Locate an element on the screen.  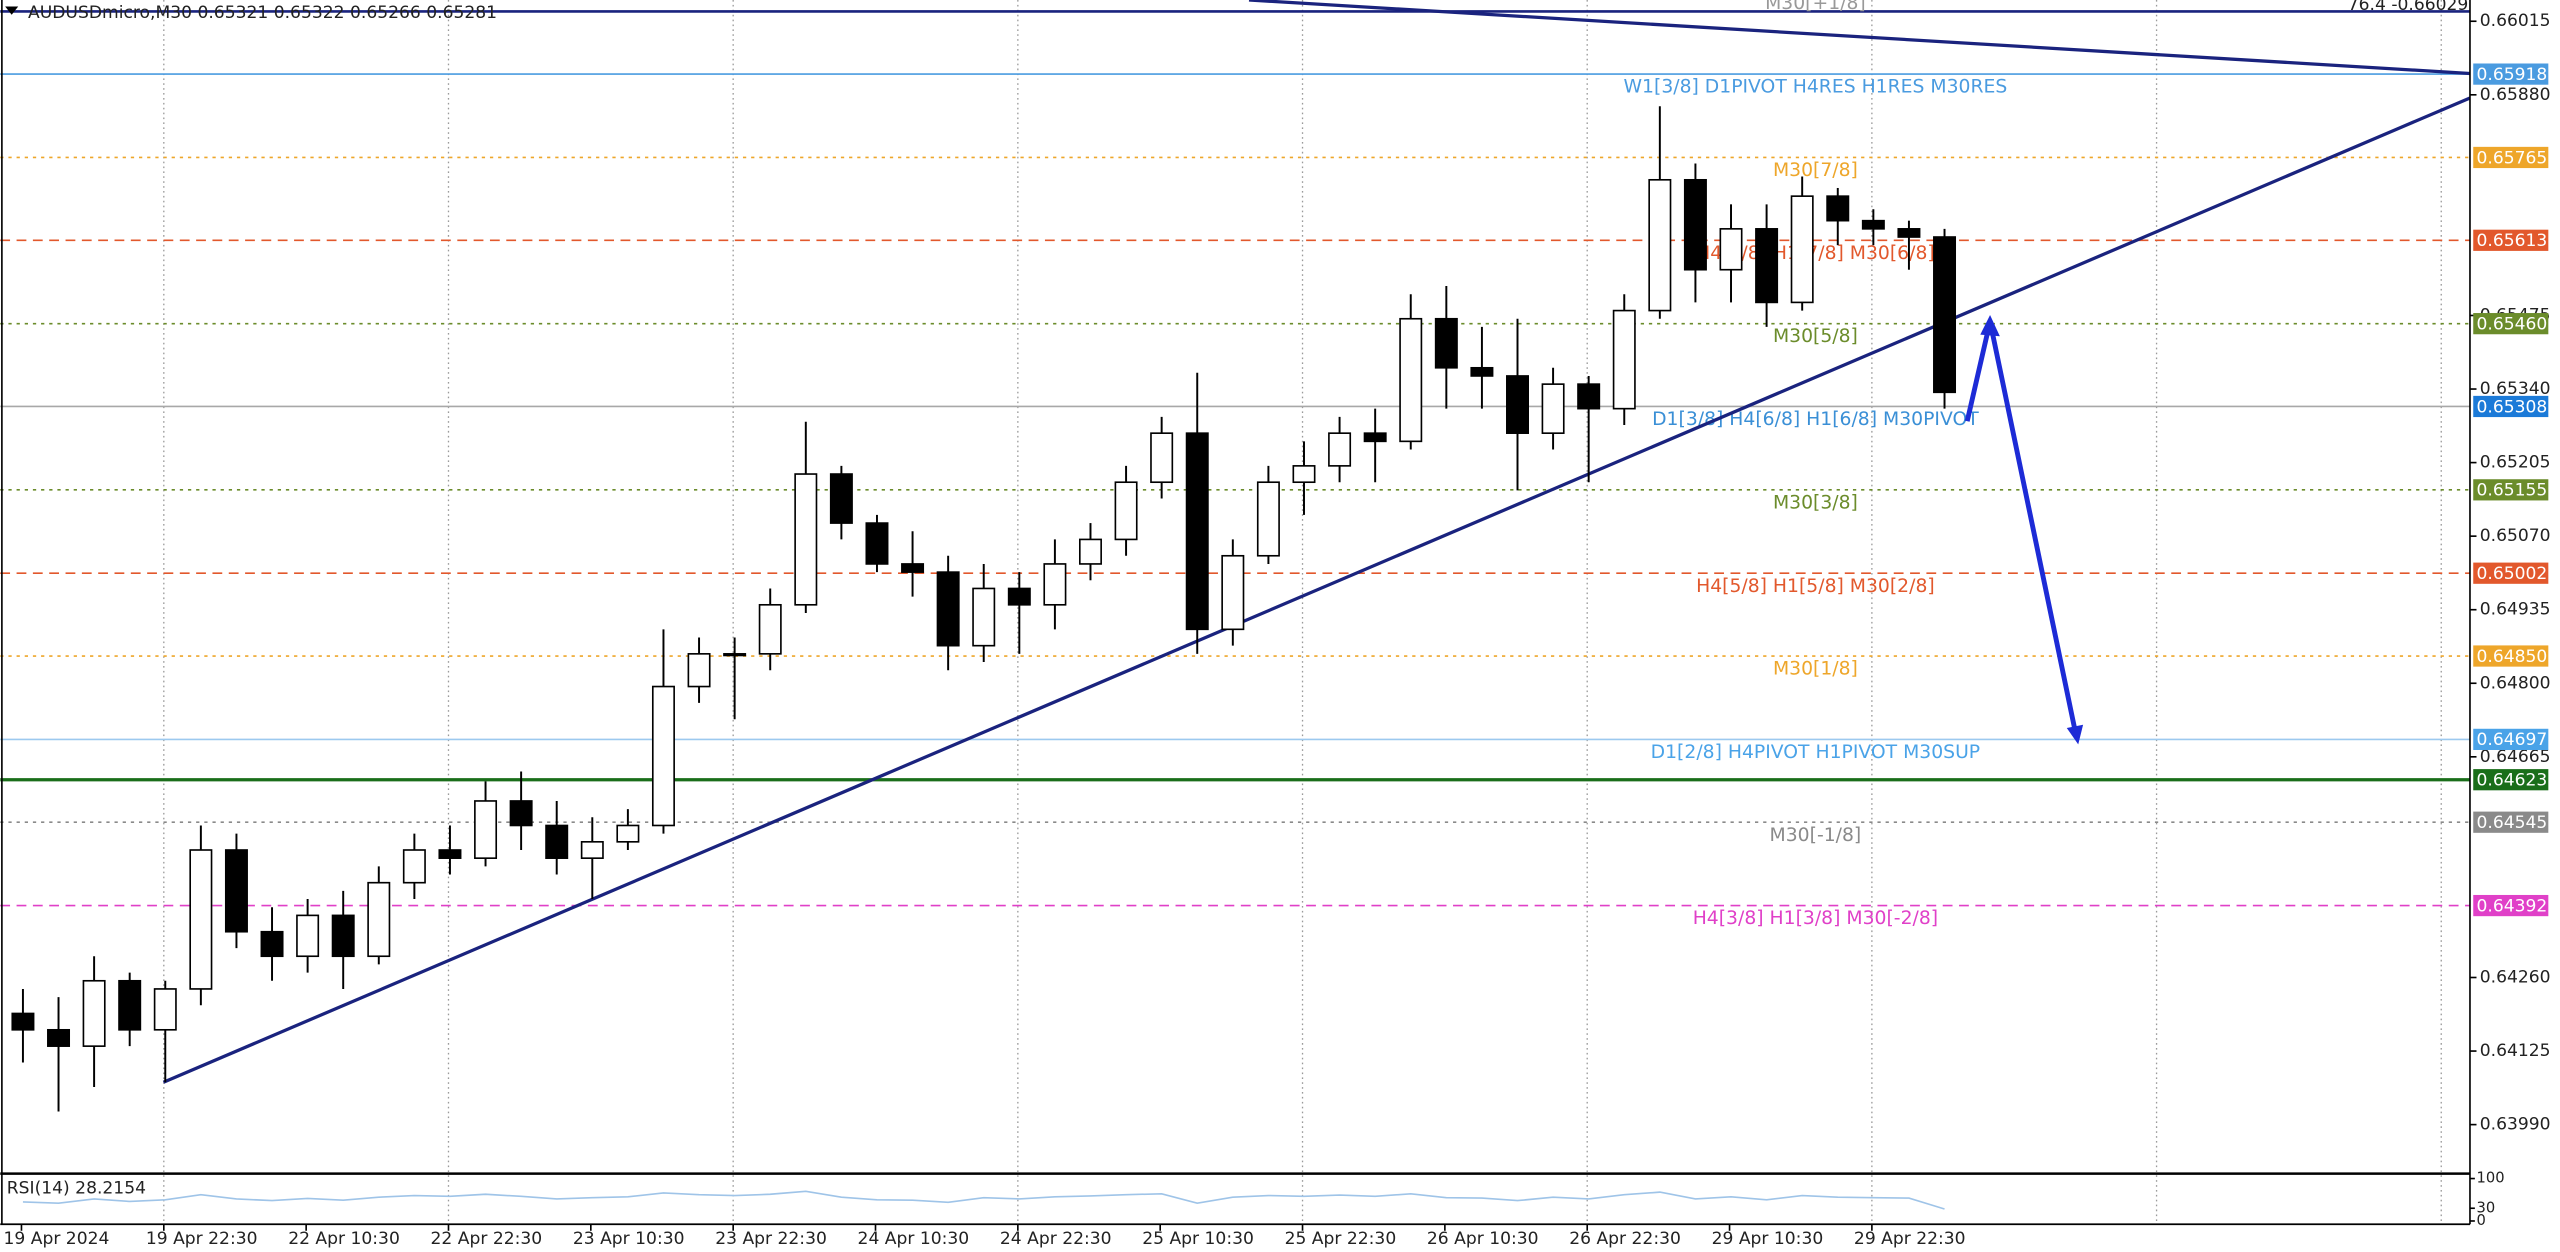
y-tick-label: 0.64800 is located at coordinates (2515, 683).